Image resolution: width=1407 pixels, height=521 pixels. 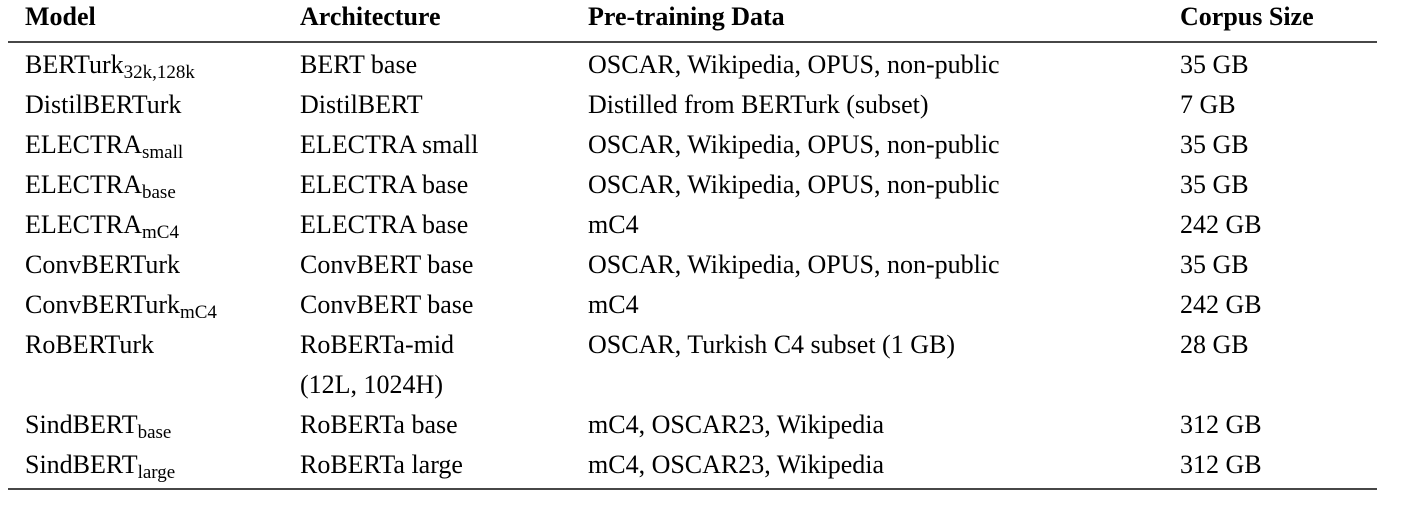 What do you see at coordinates (371, 384) in the screenshot?
I see `architecture-line2: (12L, 1024H)` at bounding box center [371, 384].